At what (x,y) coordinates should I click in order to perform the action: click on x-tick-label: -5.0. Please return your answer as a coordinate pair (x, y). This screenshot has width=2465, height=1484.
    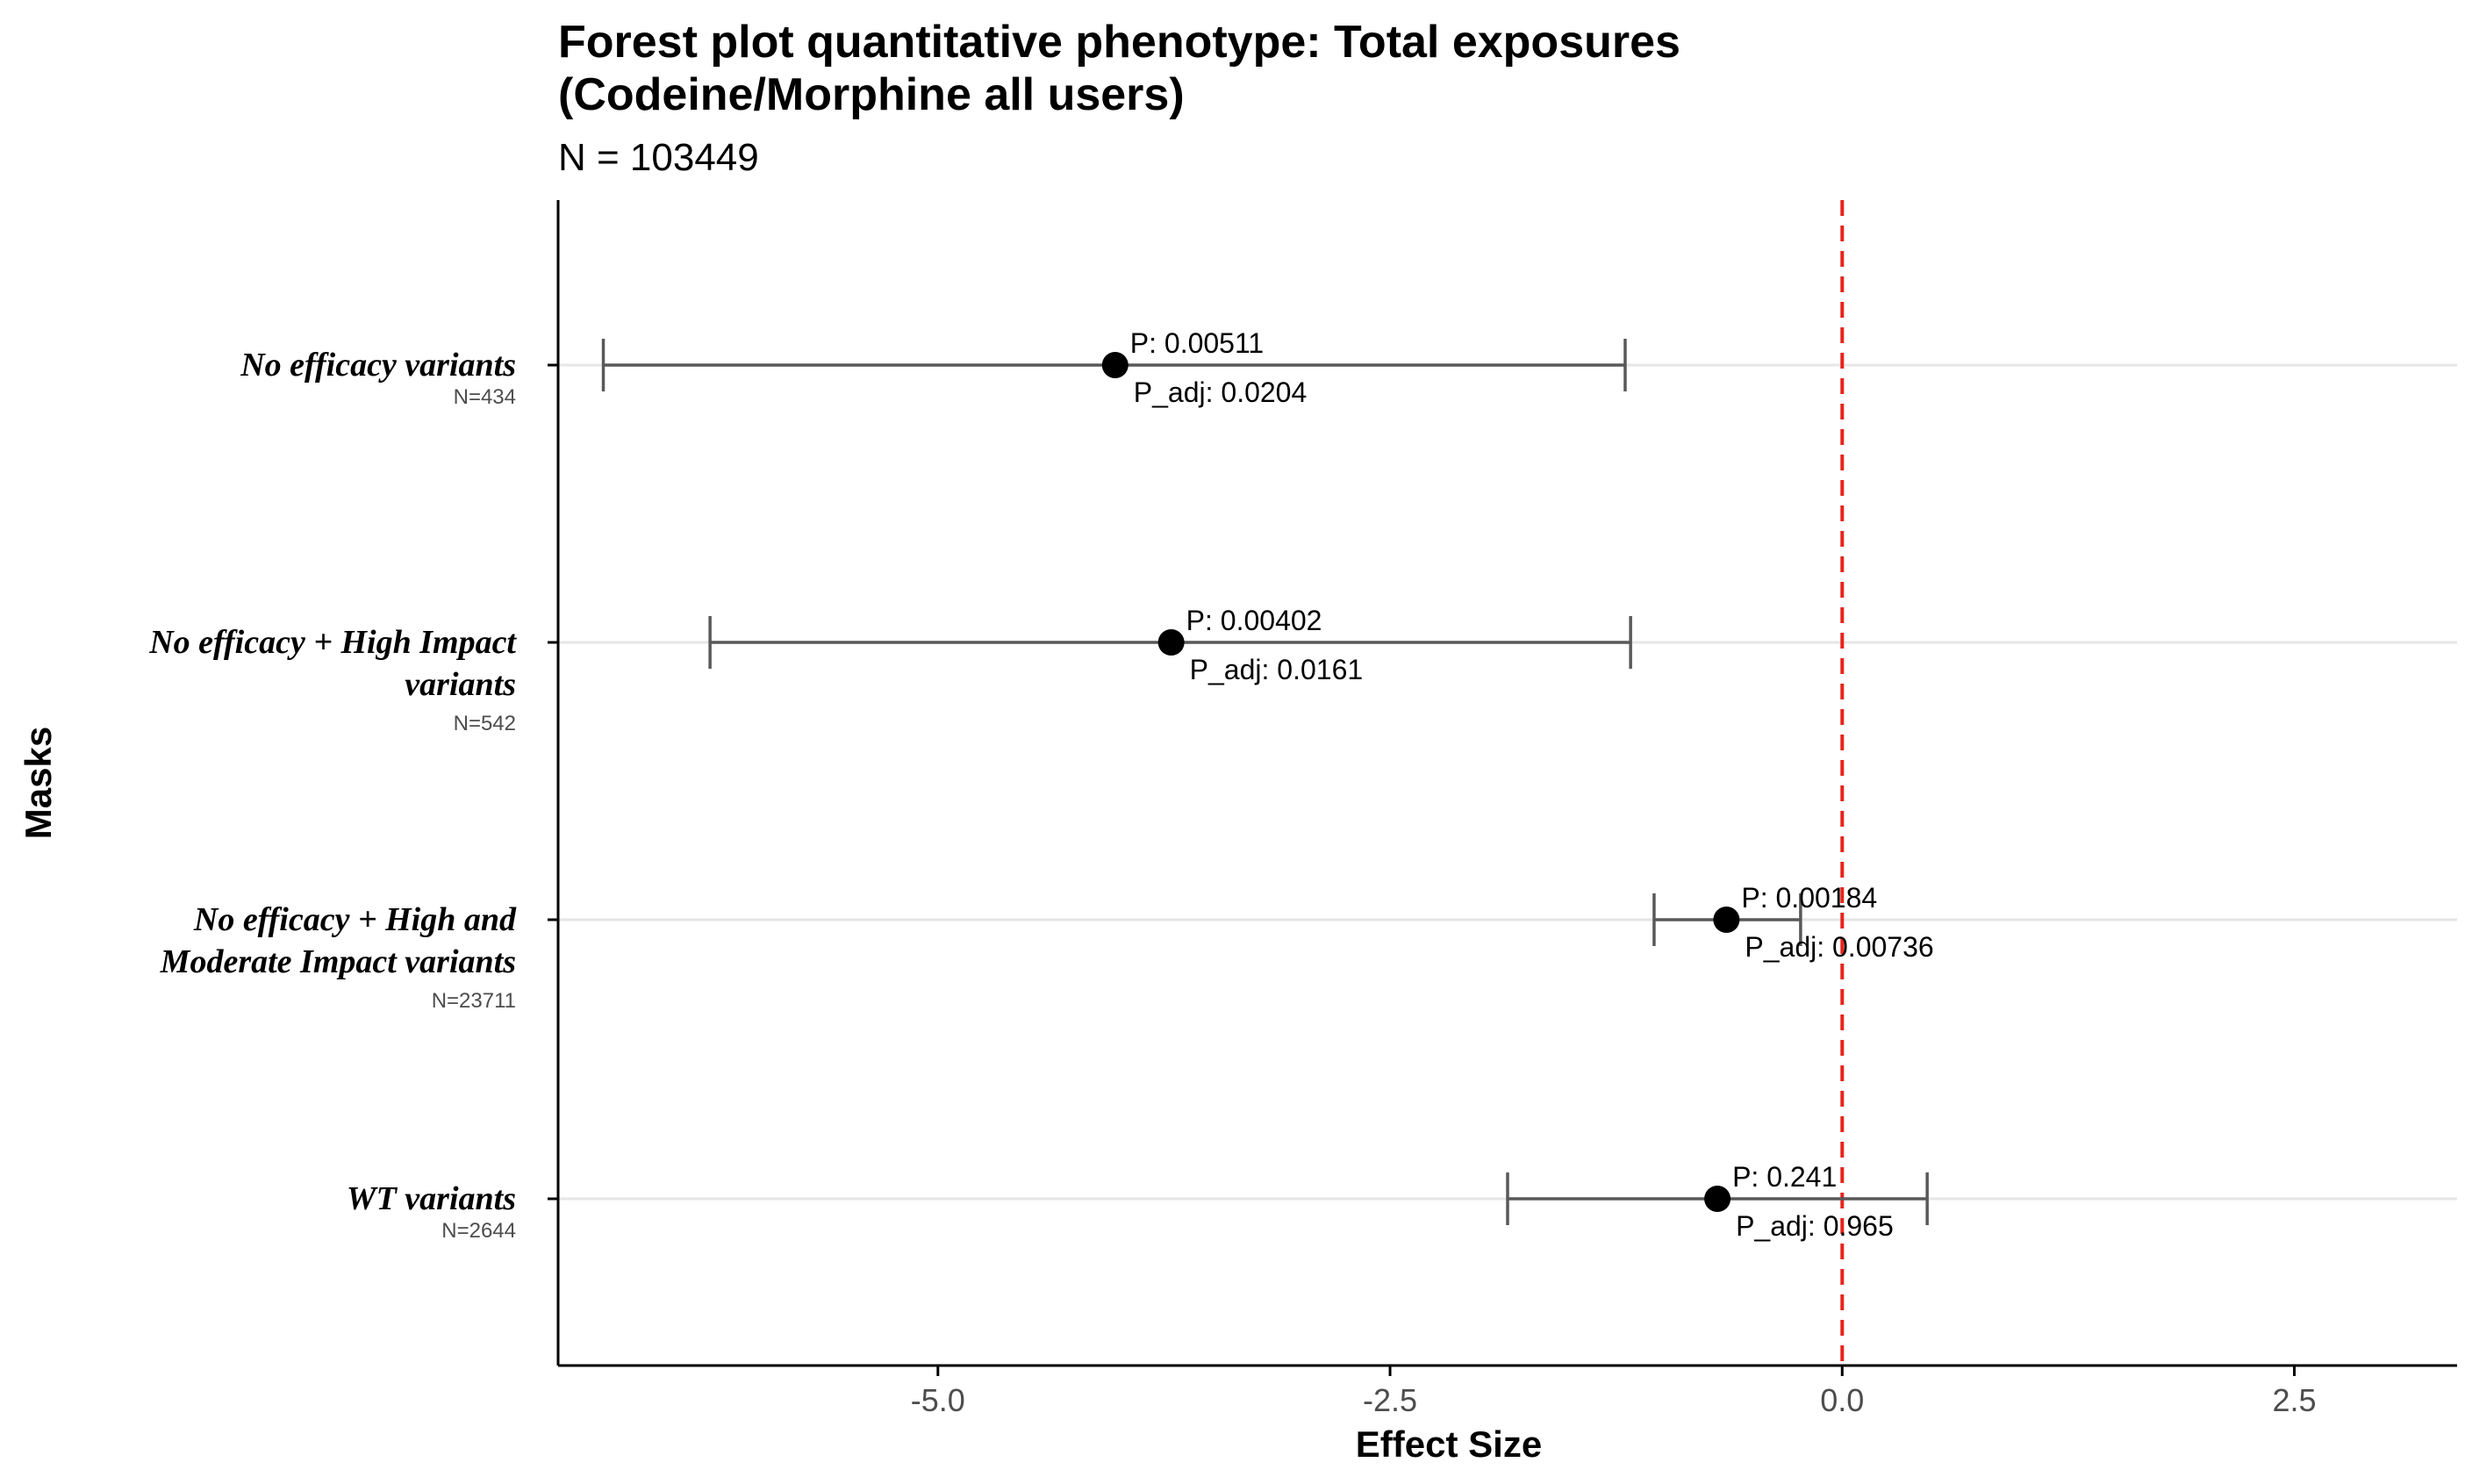
    Looking at the image, I should click on (938, 1400).